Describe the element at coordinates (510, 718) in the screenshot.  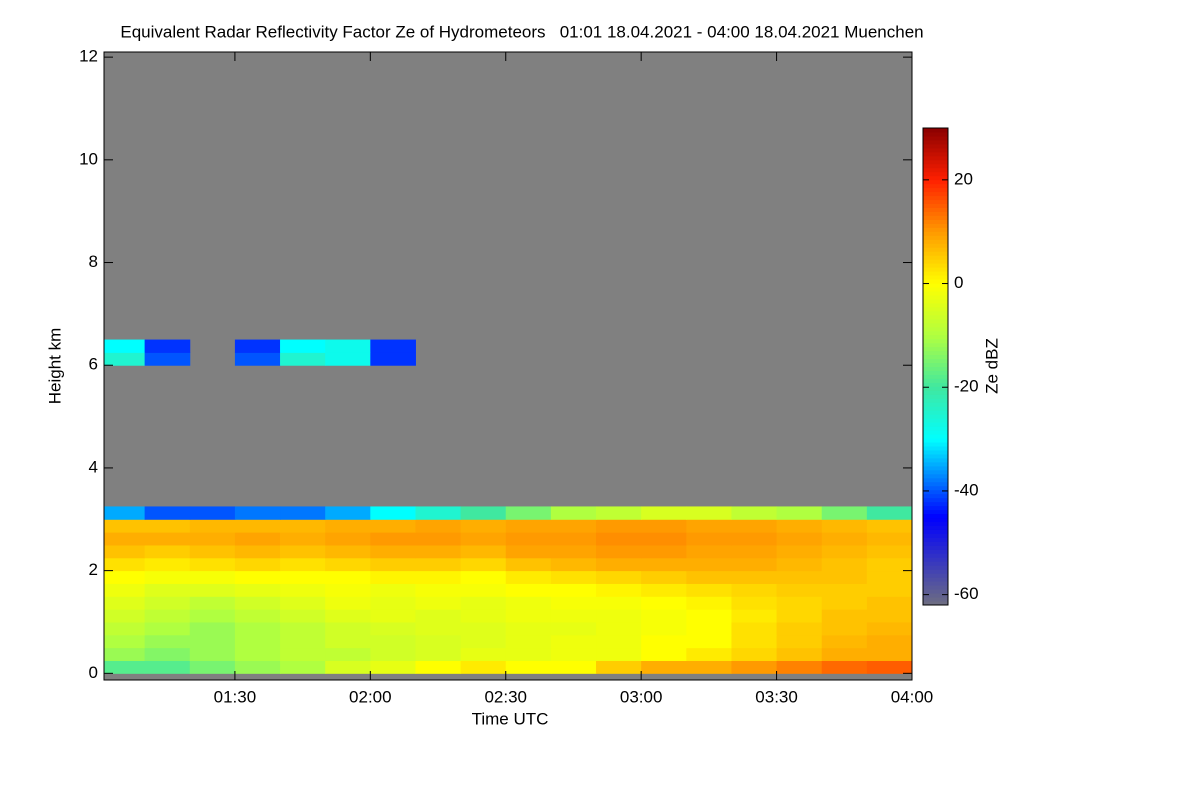
I see `x-axis-label: Time UTC` at that location.